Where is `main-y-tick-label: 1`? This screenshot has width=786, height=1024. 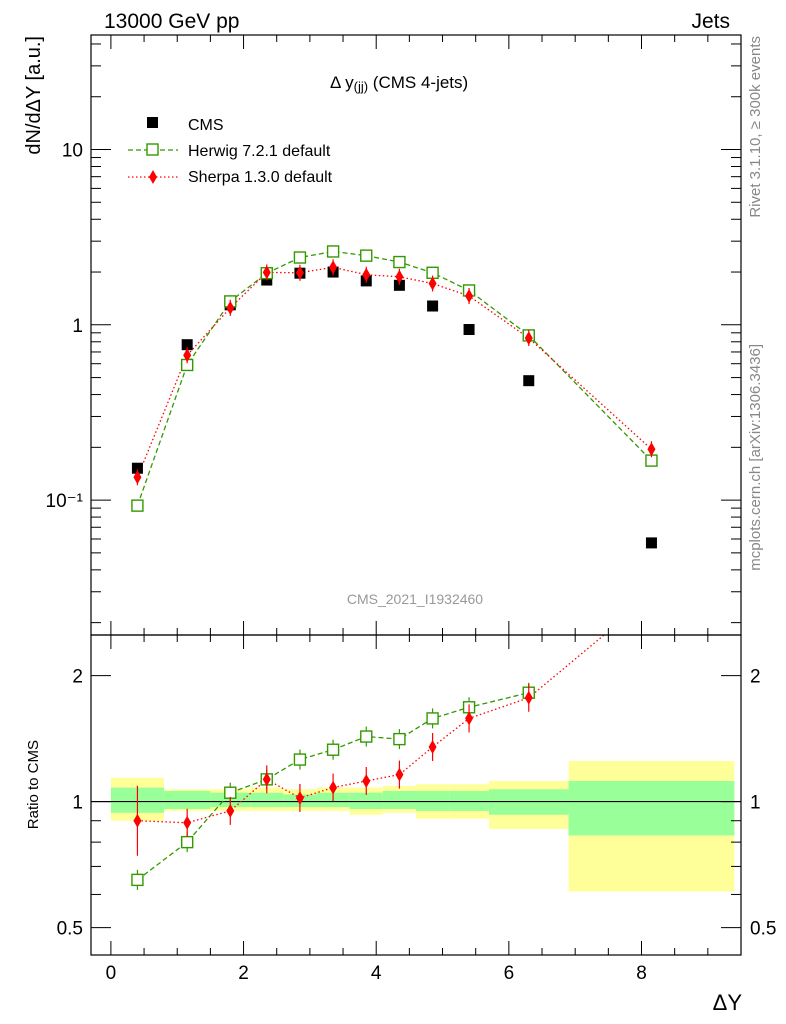
main-y-tick-label: 1 is located at coordinates (77, 326).